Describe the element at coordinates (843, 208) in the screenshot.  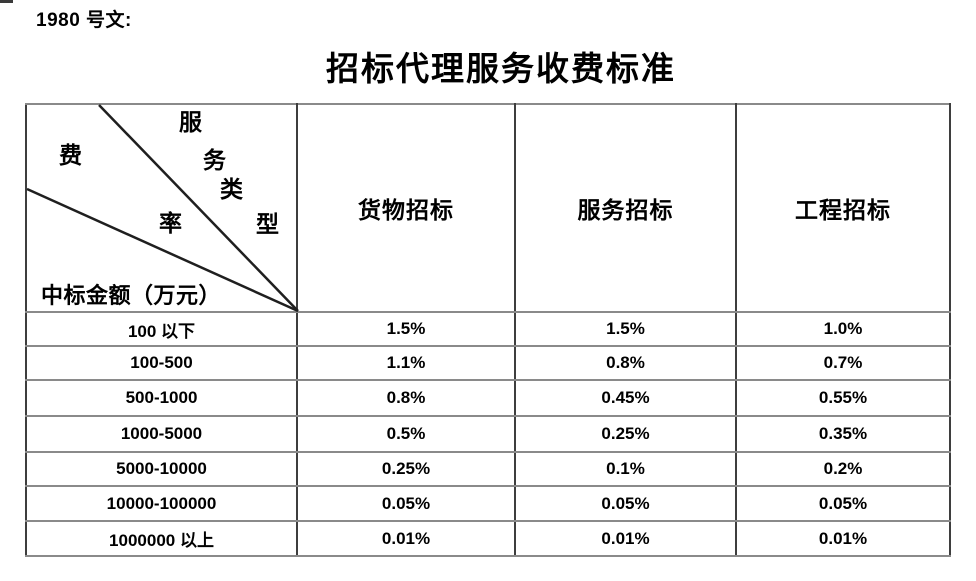
I see `column-header-engineering-bidding: 工程招标` at that location.